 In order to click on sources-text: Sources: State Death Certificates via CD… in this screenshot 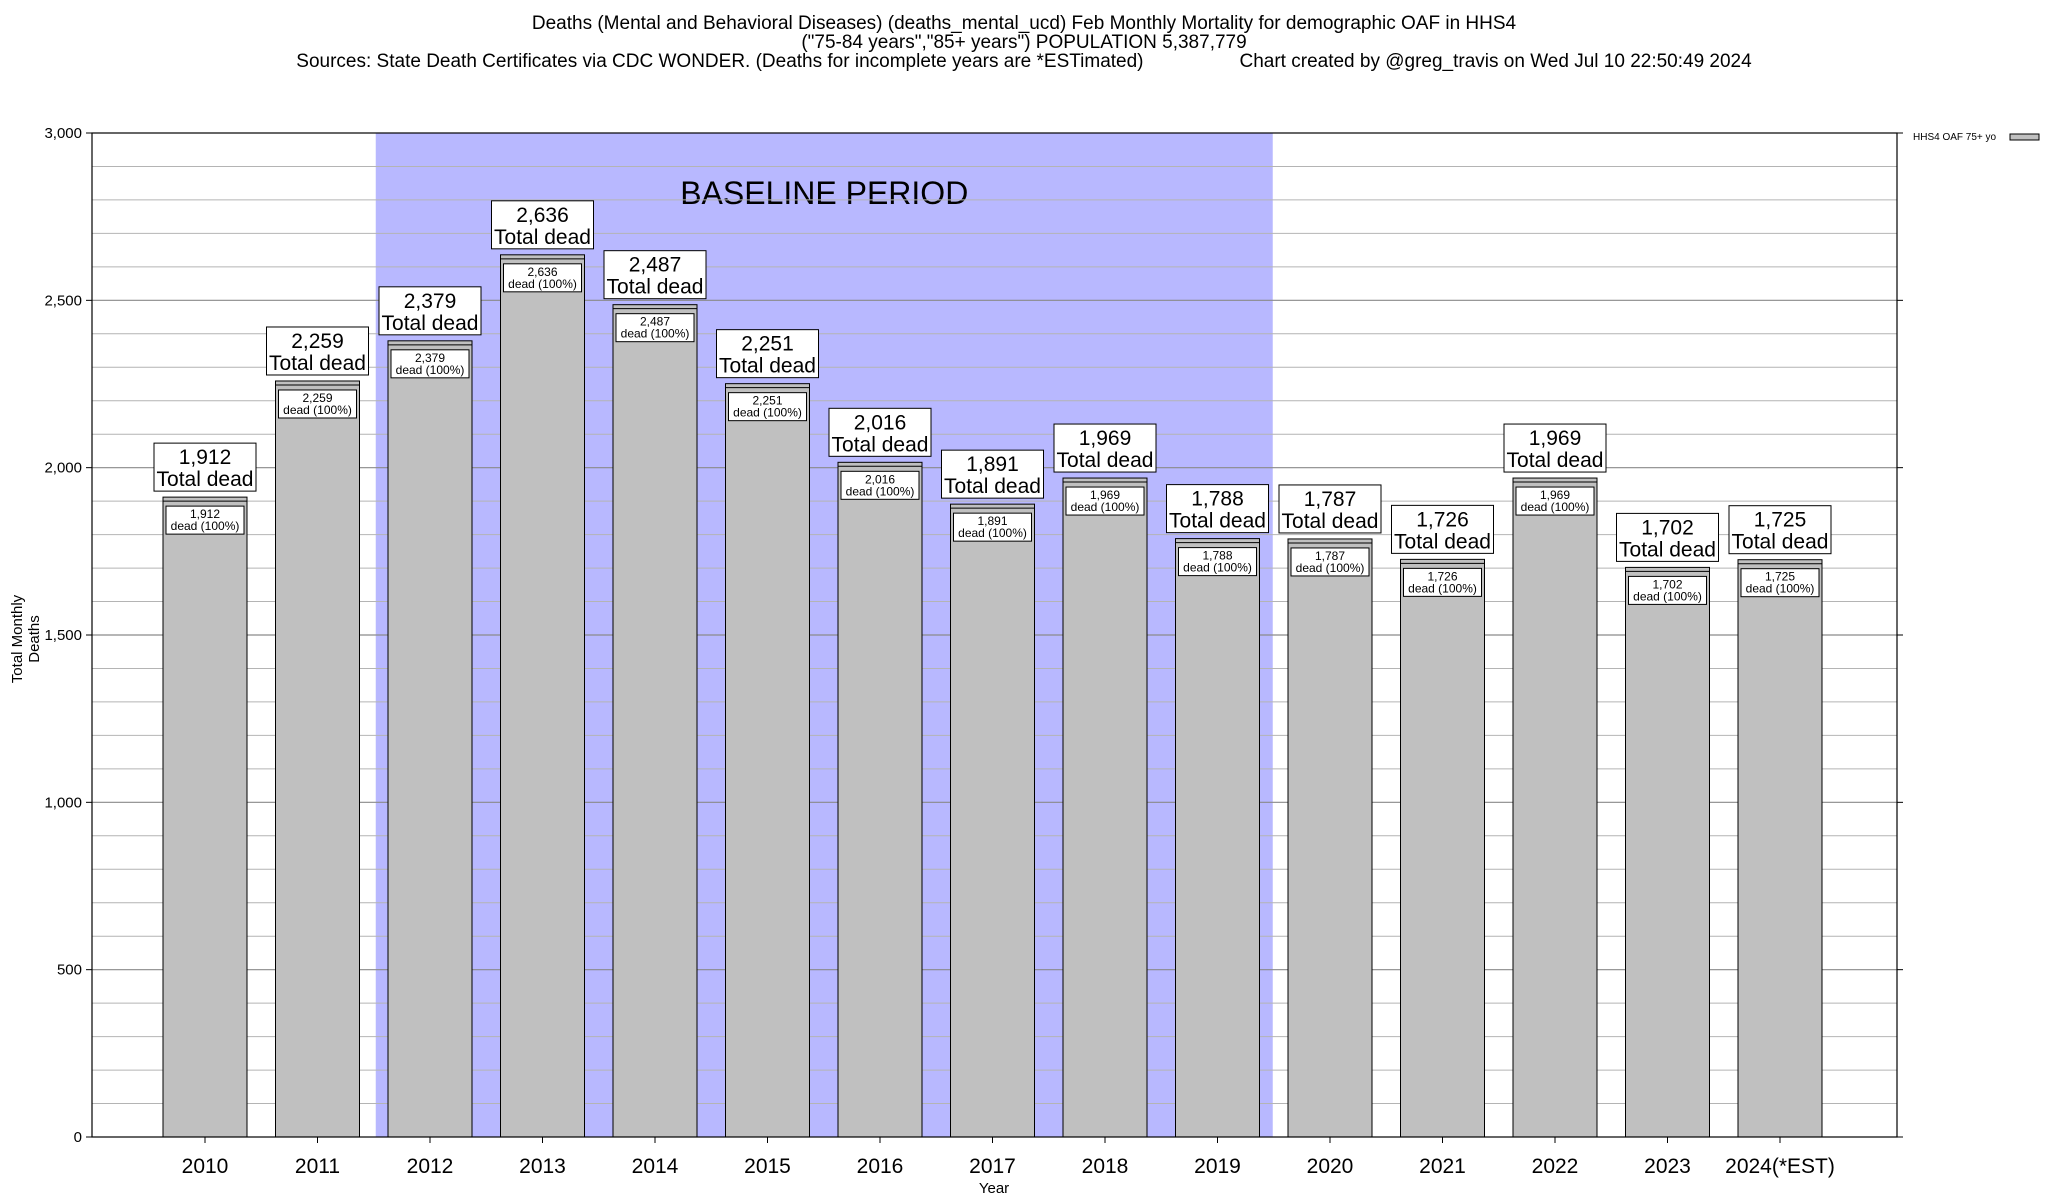, I will do `click(720, 61)`.